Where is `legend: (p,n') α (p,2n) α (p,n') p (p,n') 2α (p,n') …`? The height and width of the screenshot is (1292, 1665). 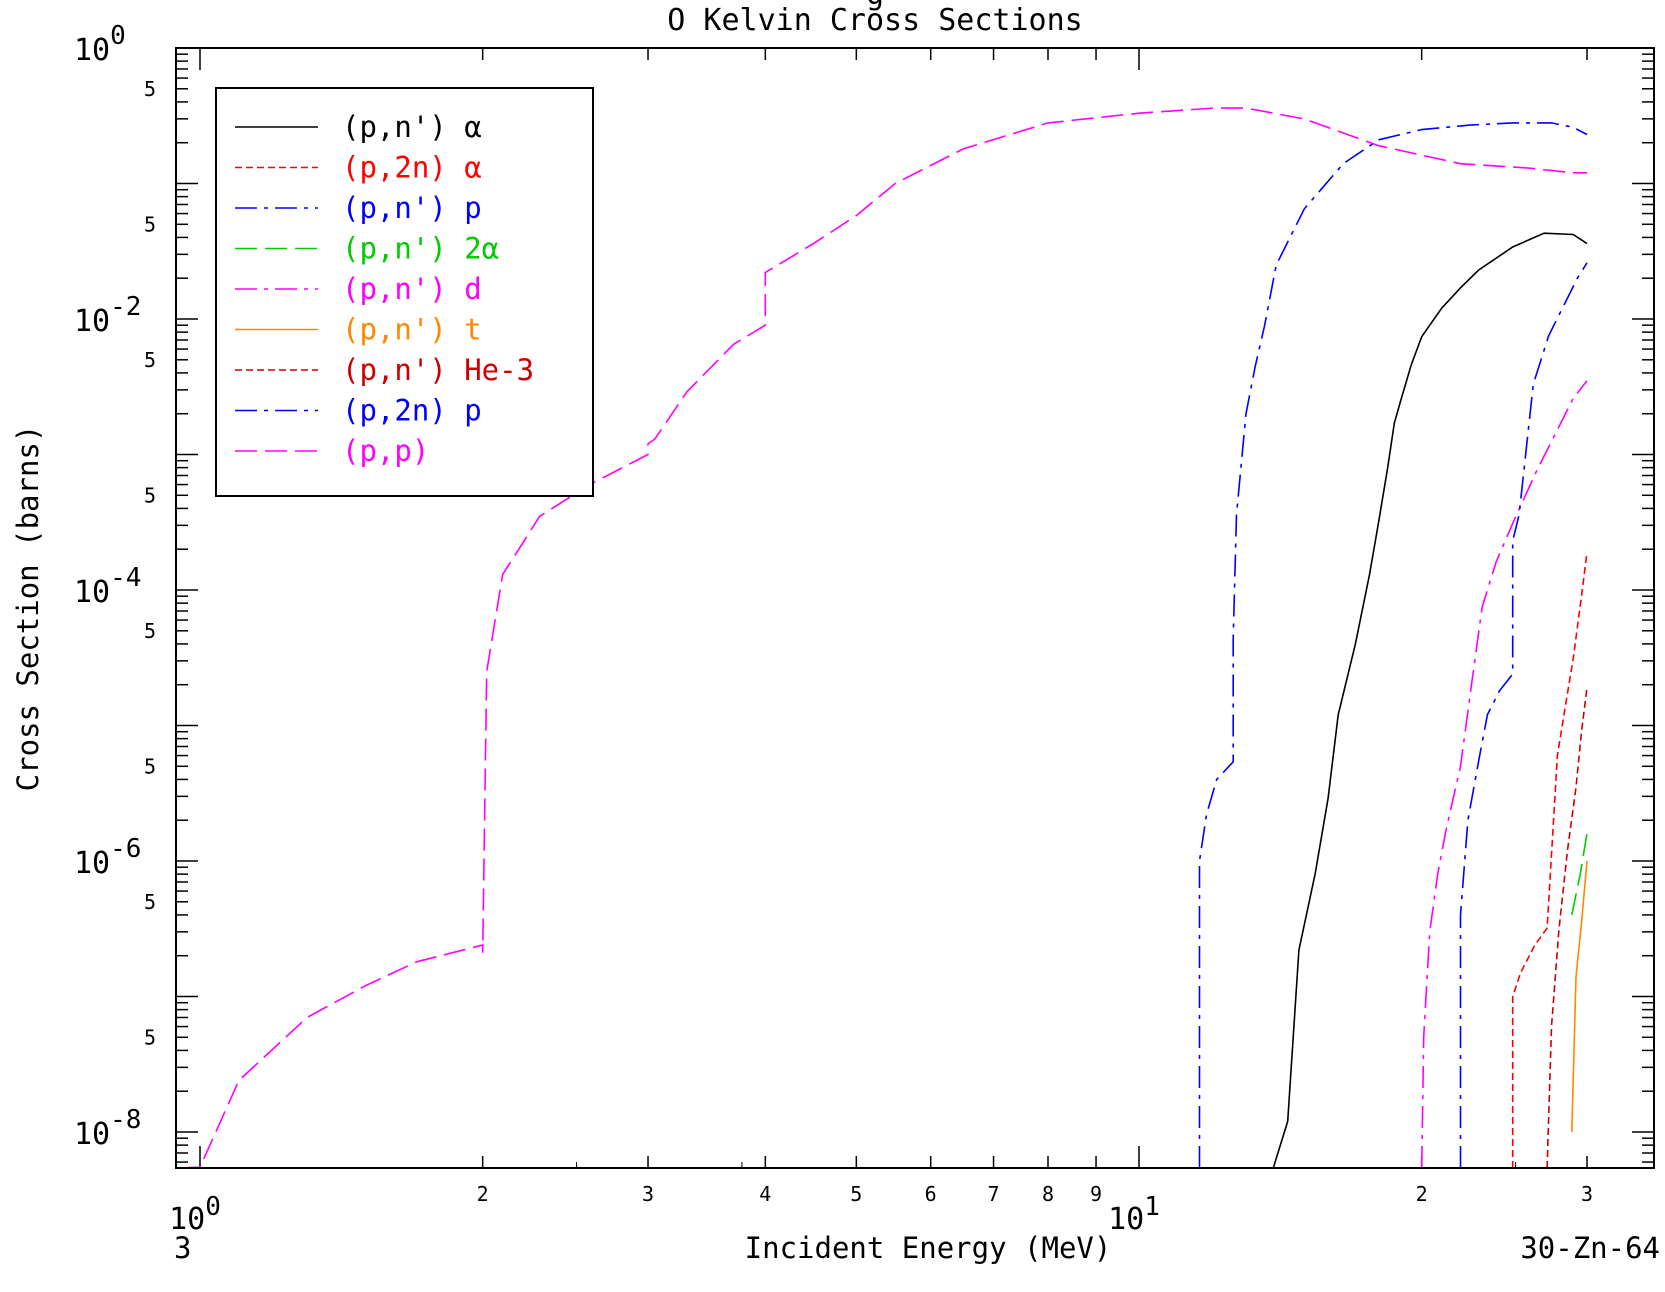 legend: (p,n') α (p,2n) α (p,n') p (p,n') 2α (p,n') … is located at coordinates (404, 292).